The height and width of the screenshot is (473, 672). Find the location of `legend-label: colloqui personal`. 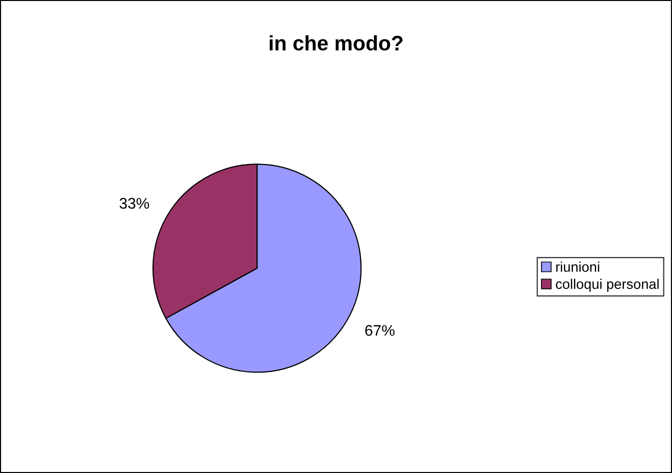

legend-label: colloqui personal is located at coordinates (607, 285).